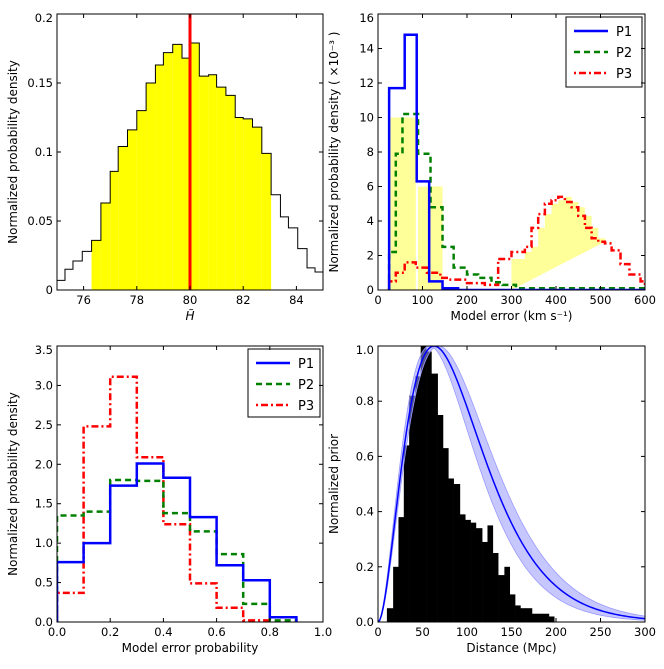  What do you see at coordinates (422, 632) in the screenshot?
I see `x-tick-label: 50` at bounding box center [422, 632].